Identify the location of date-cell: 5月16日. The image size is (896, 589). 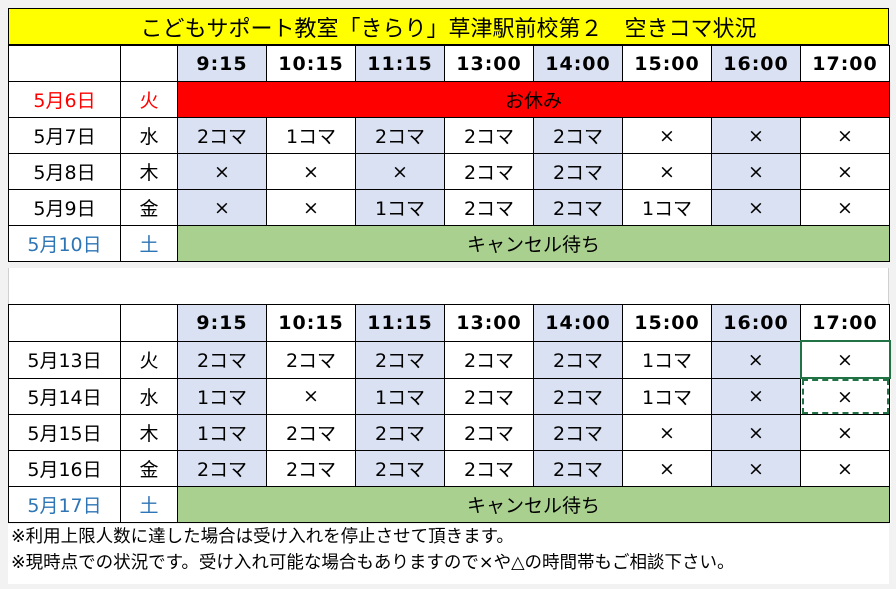
(64, 468).